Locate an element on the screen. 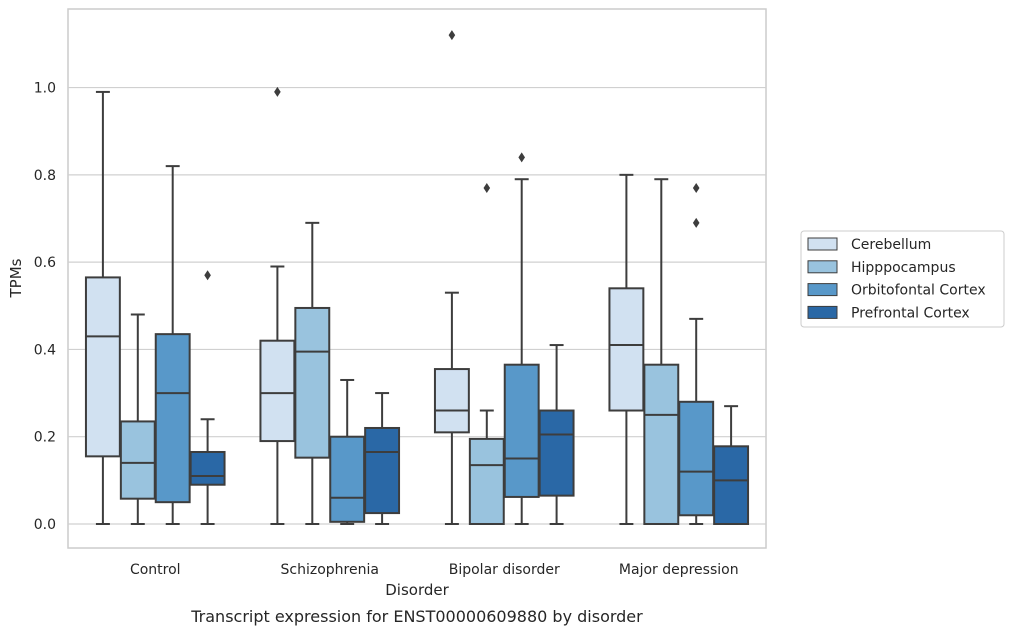 The height and width of the screenshot is (634, 1014). legend-label: Prefrontal Cortex is located at coordinates (910, 313).